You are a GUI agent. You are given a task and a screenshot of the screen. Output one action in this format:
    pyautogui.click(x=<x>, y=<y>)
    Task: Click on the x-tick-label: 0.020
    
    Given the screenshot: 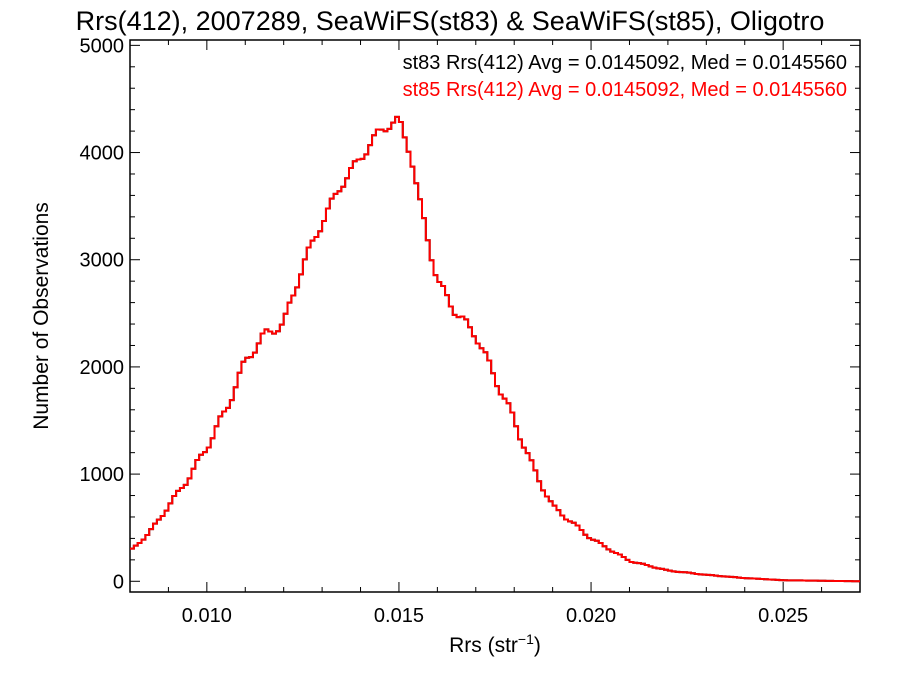 What is the action you would take?
    pyautogui.click(x=591, y=616)
    